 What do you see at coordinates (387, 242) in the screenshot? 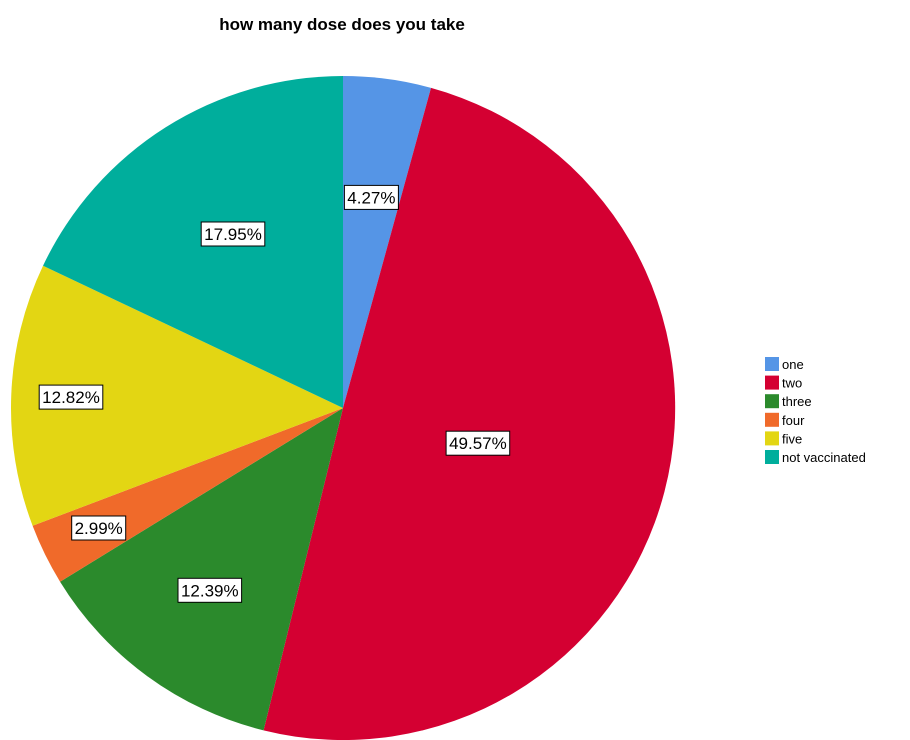
I see `pie-slice-one` at bounding box center [387, 242].